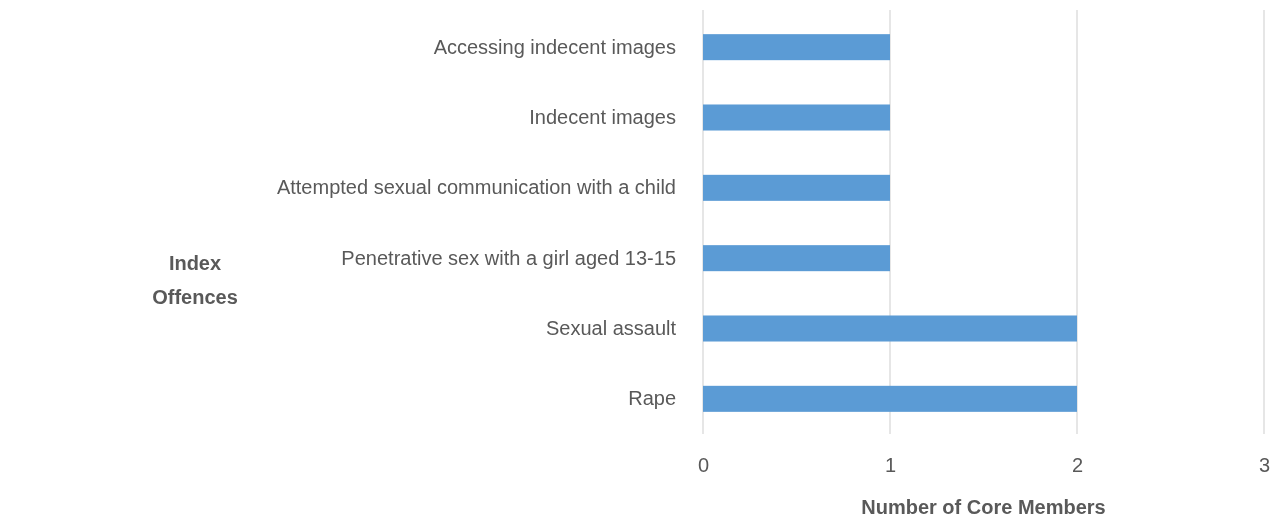 The image size is (1270, 522). I want to click on x-tick-label: 1, so click(890, 465).